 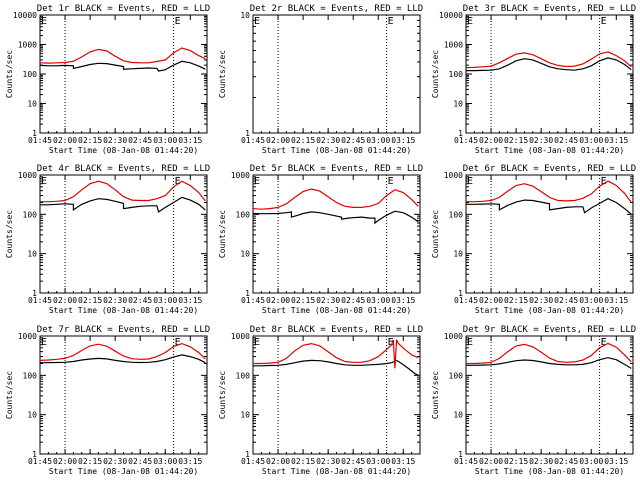 What do you see at coordinates (336, 169) in the screenshot?
I see `panel-title: Det 5r BLACK = Events, RED = LLD` at bounding box center [336, 169].